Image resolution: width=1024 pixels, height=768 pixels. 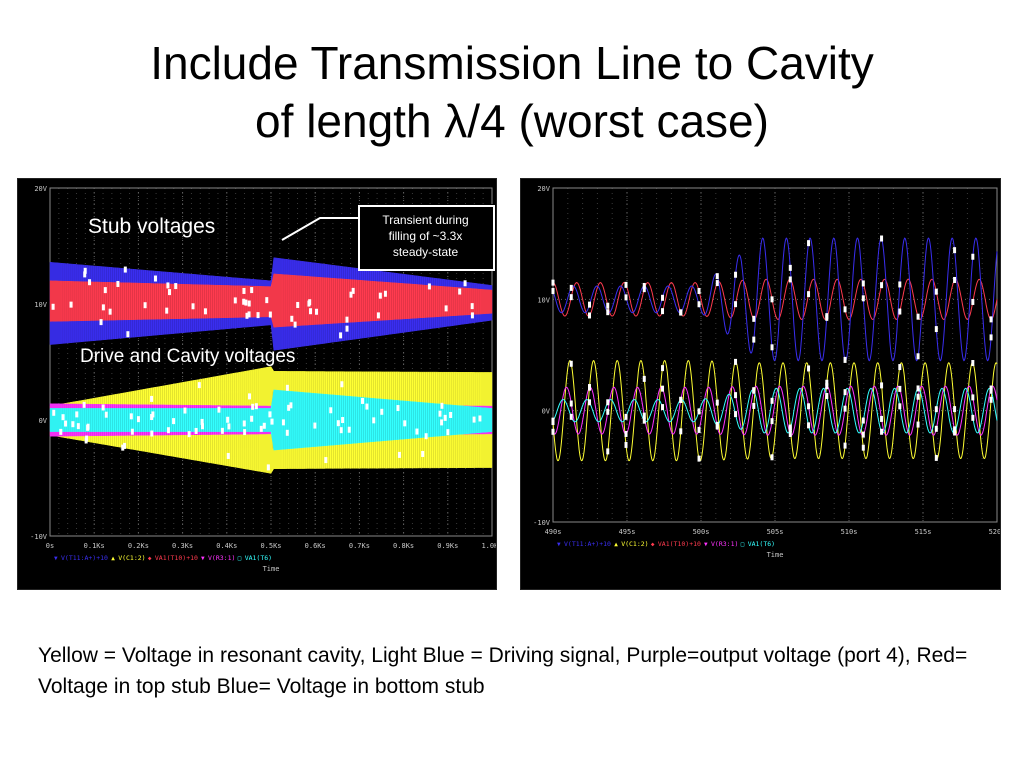 What do you see at coordinates (84, 558) in the screenshot?
I see `left-legend-label: V(T11:A+)+10` at bounding box center [84, 558].